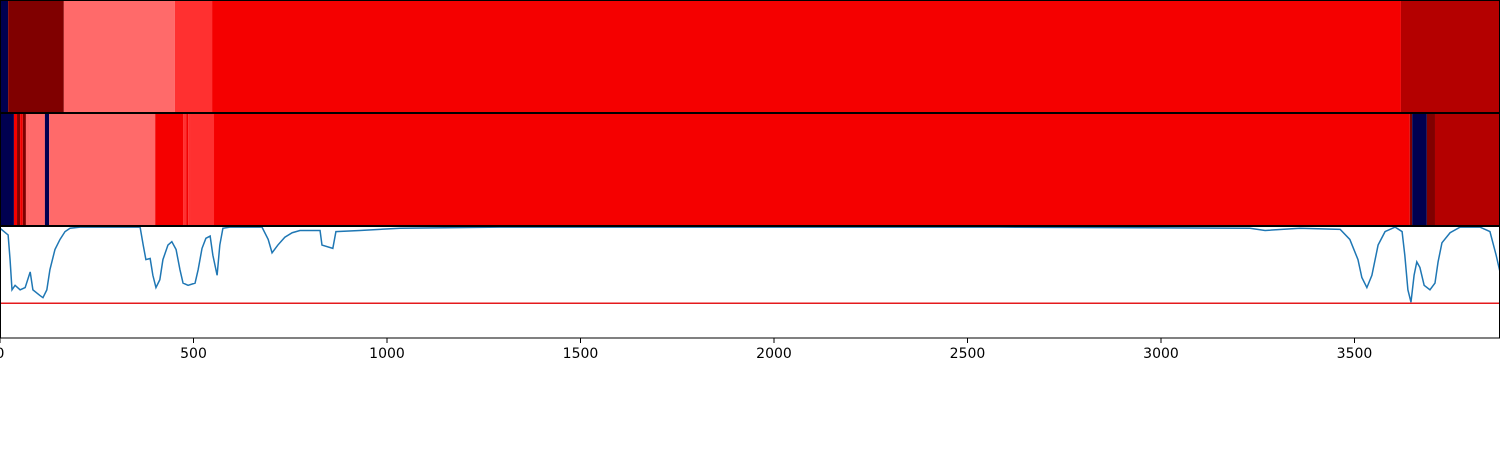  Describe the element at coordinates (1161, 354) in the screenshot. I see `x-tick-label: 3000` at that location.